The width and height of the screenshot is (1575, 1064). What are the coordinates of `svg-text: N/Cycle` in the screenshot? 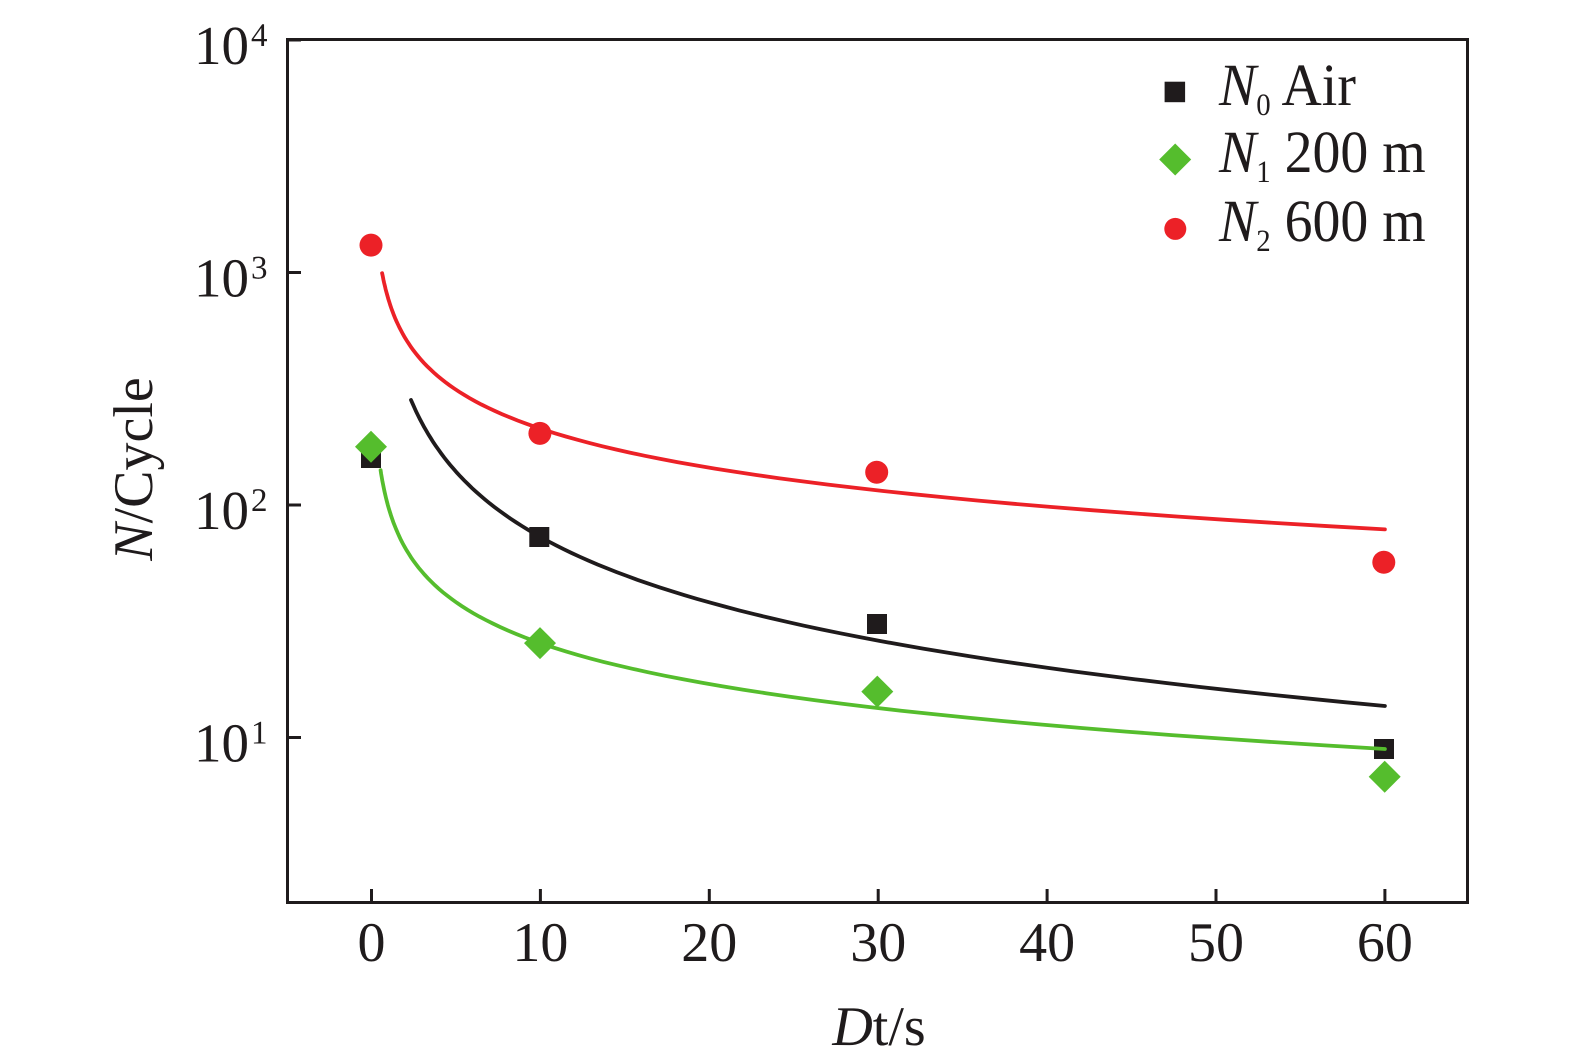 It's located at (134, 469).